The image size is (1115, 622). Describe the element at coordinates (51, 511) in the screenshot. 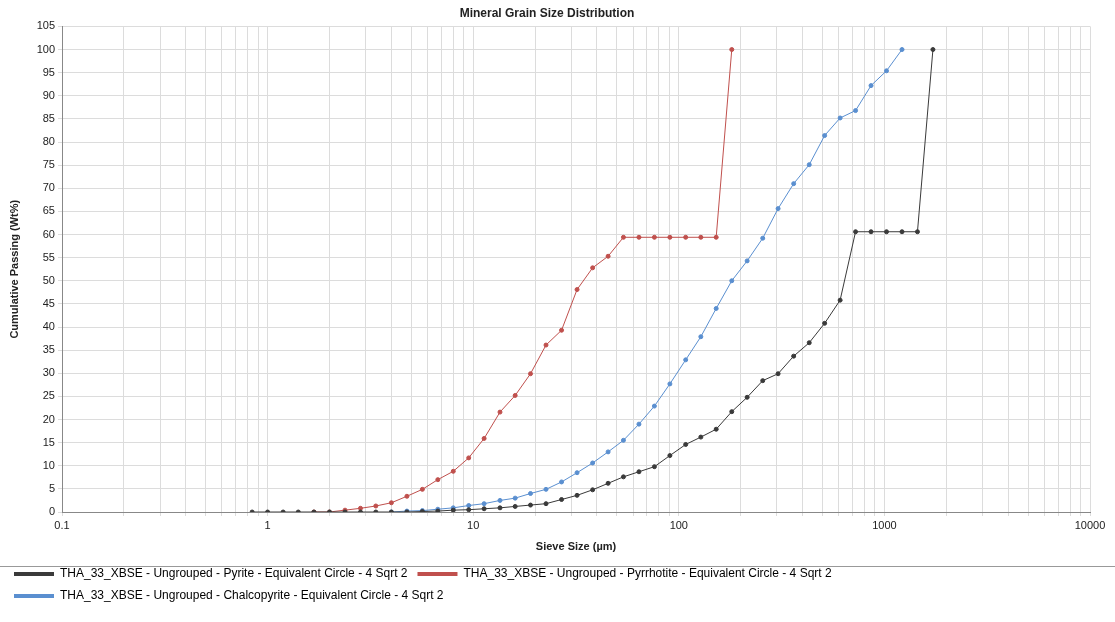

I see `y-tick-label: 0` at that location.